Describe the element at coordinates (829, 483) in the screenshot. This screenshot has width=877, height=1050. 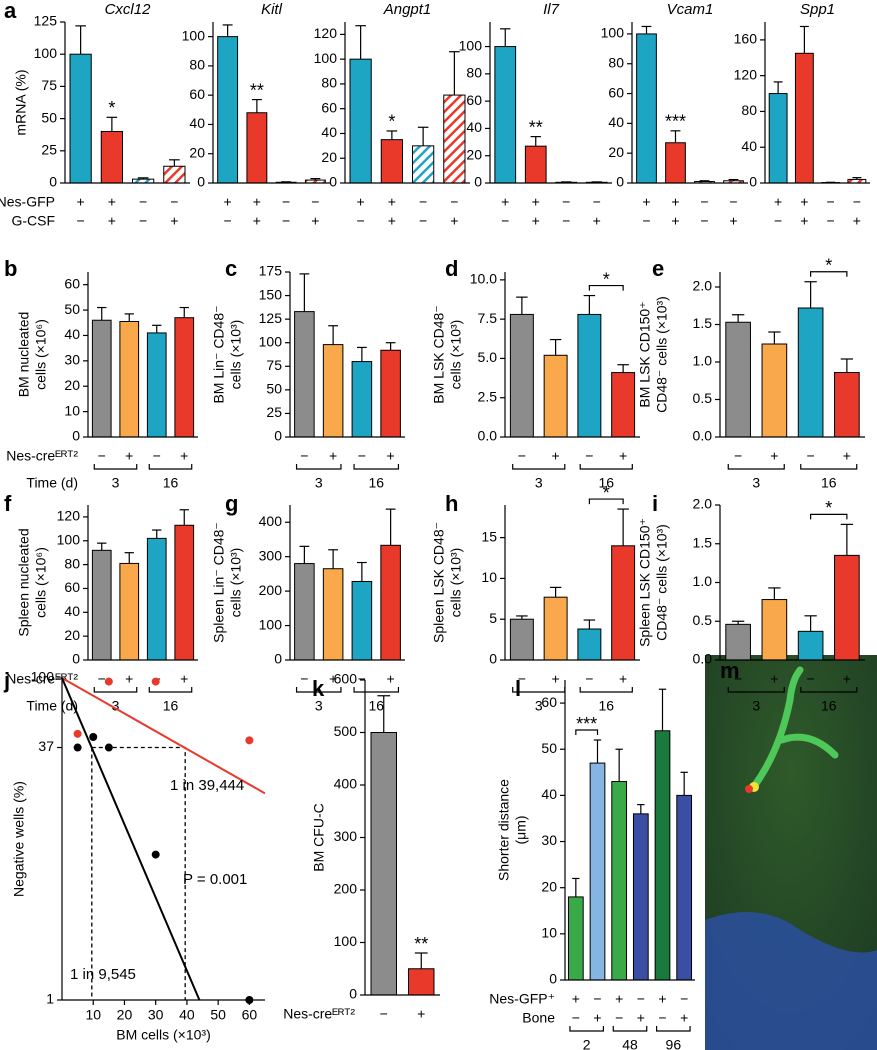
I see `group-label: 16` at that location.